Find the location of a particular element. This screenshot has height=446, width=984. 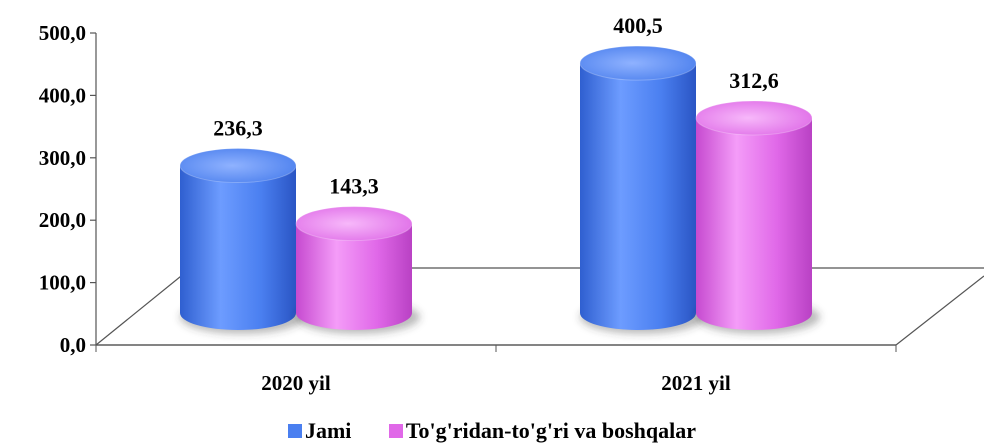

y-tick-label: 300,0 is located at coordinates (62, 158).